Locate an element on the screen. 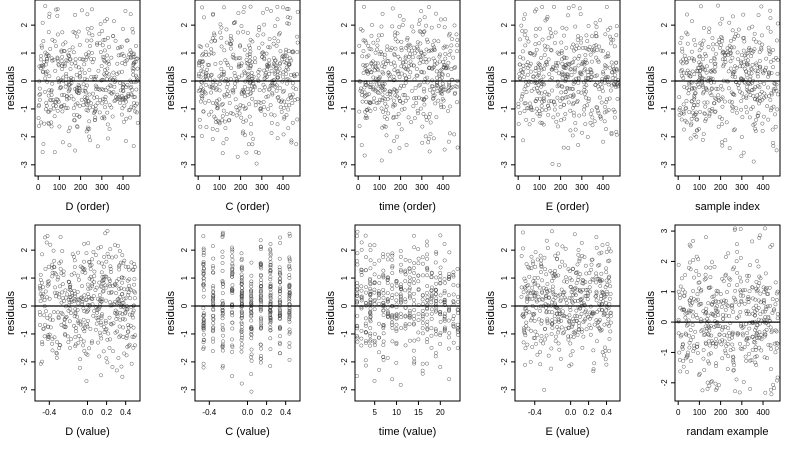 Image resolution: width=800 pixels, height=455 pixels. y-tick-label: 0 is located at coordinates (344, 80).